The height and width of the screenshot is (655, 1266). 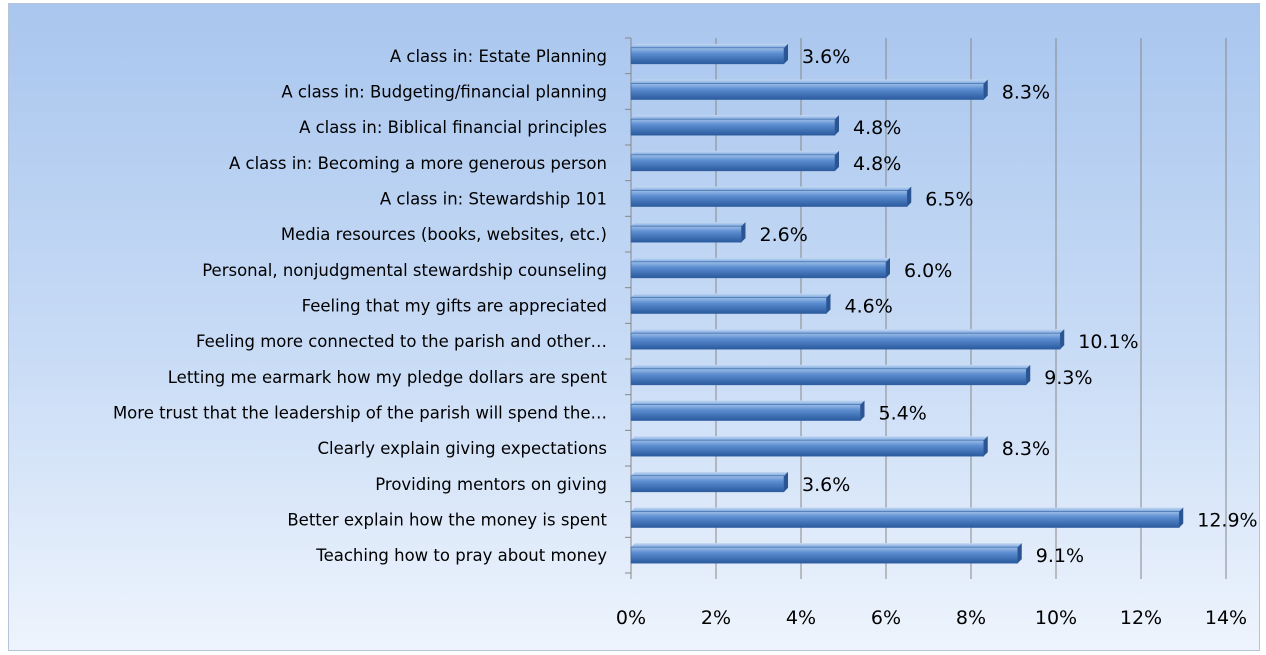 I want to click on category-label: A class in: Budgeting/financial planning, so click(x=444, y=92).